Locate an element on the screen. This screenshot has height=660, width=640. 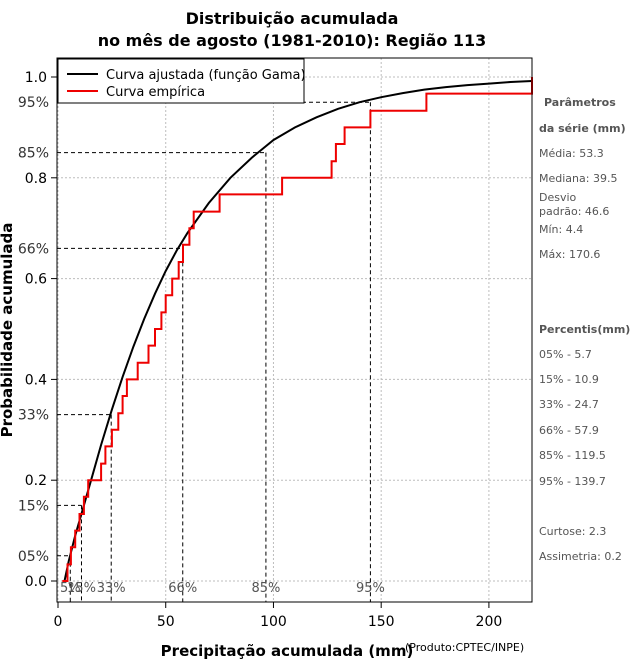
stat-desvio-2: padrão: 46.6 is located at coordinates (574, 211).